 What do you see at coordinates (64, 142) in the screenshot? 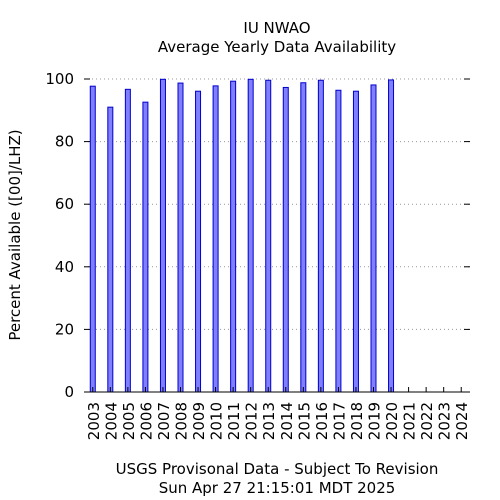
I see `y-tick-label: 80` at bounding box center [64, 142].